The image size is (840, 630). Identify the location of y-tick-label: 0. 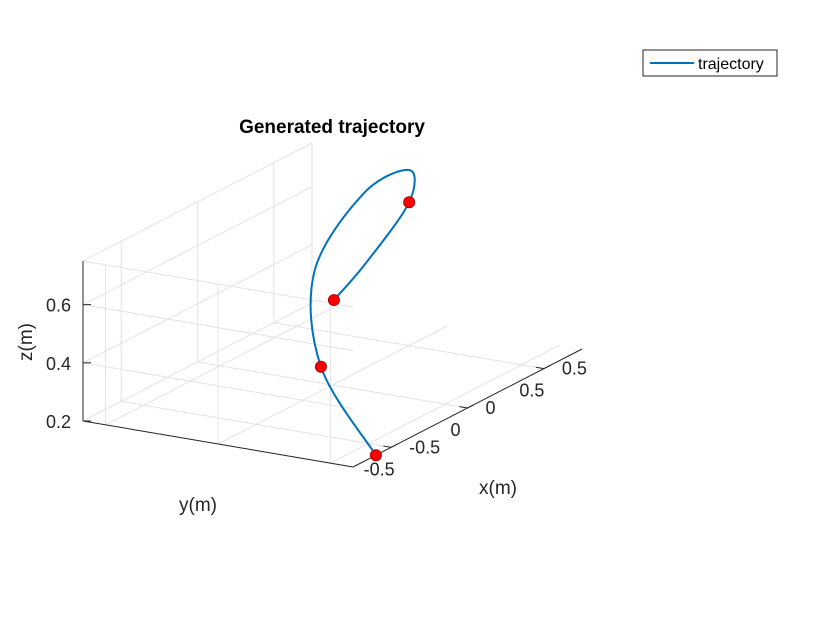
(455, 430).